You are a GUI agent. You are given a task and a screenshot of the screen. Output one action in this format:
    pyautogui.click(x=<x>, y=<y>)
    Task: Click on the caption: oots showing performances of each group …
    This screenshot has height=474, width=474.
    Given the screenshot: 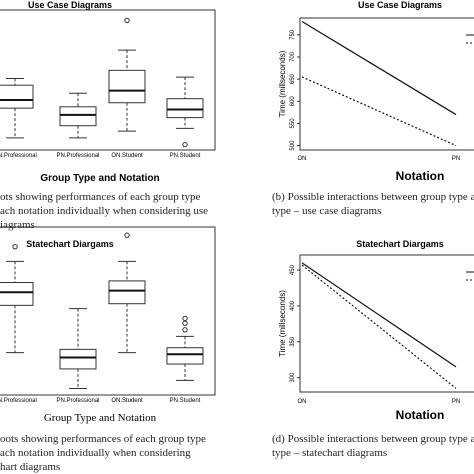 What is the action you would take?
    pyautogui.click(x=103, y=439)
    